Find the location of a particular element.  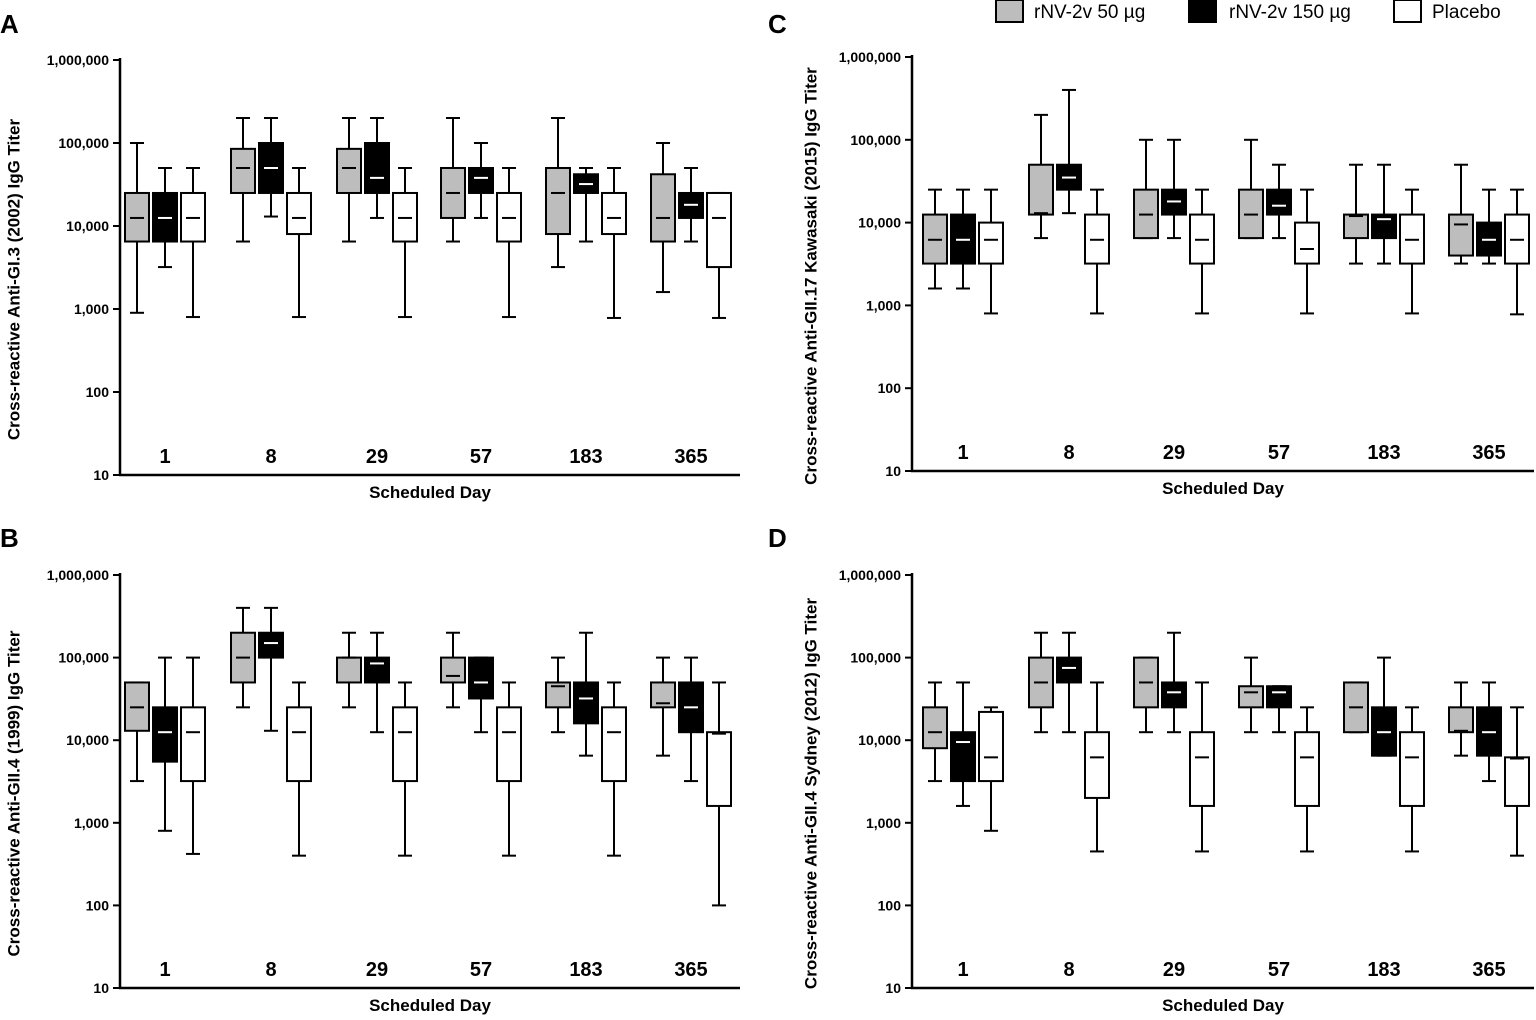

panel-letter: B is located at coordinates (9, 538).